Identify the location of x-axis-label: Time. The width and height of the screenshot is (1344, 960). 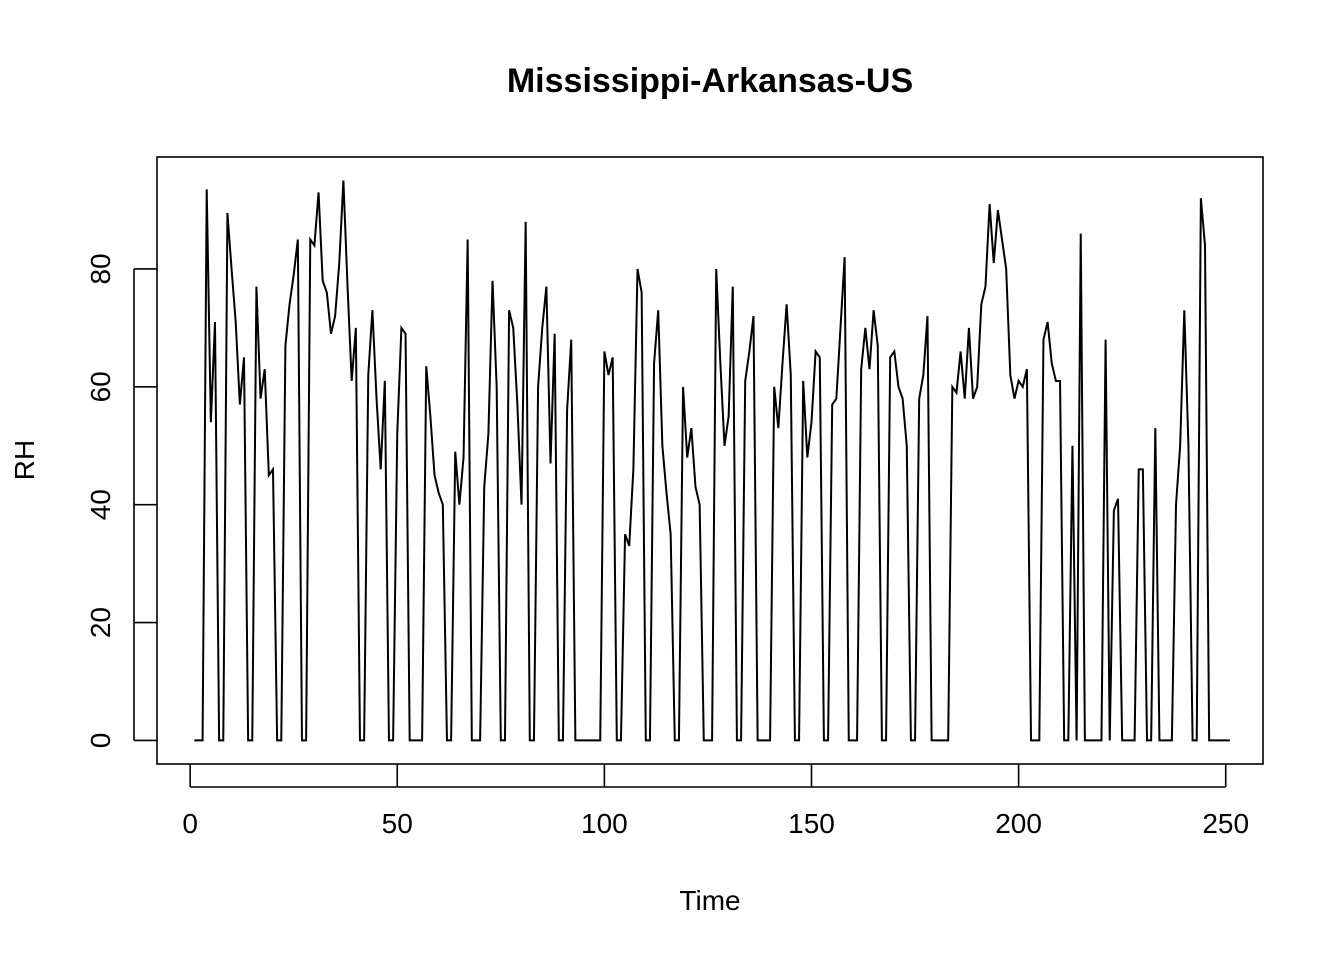
(709, 900).